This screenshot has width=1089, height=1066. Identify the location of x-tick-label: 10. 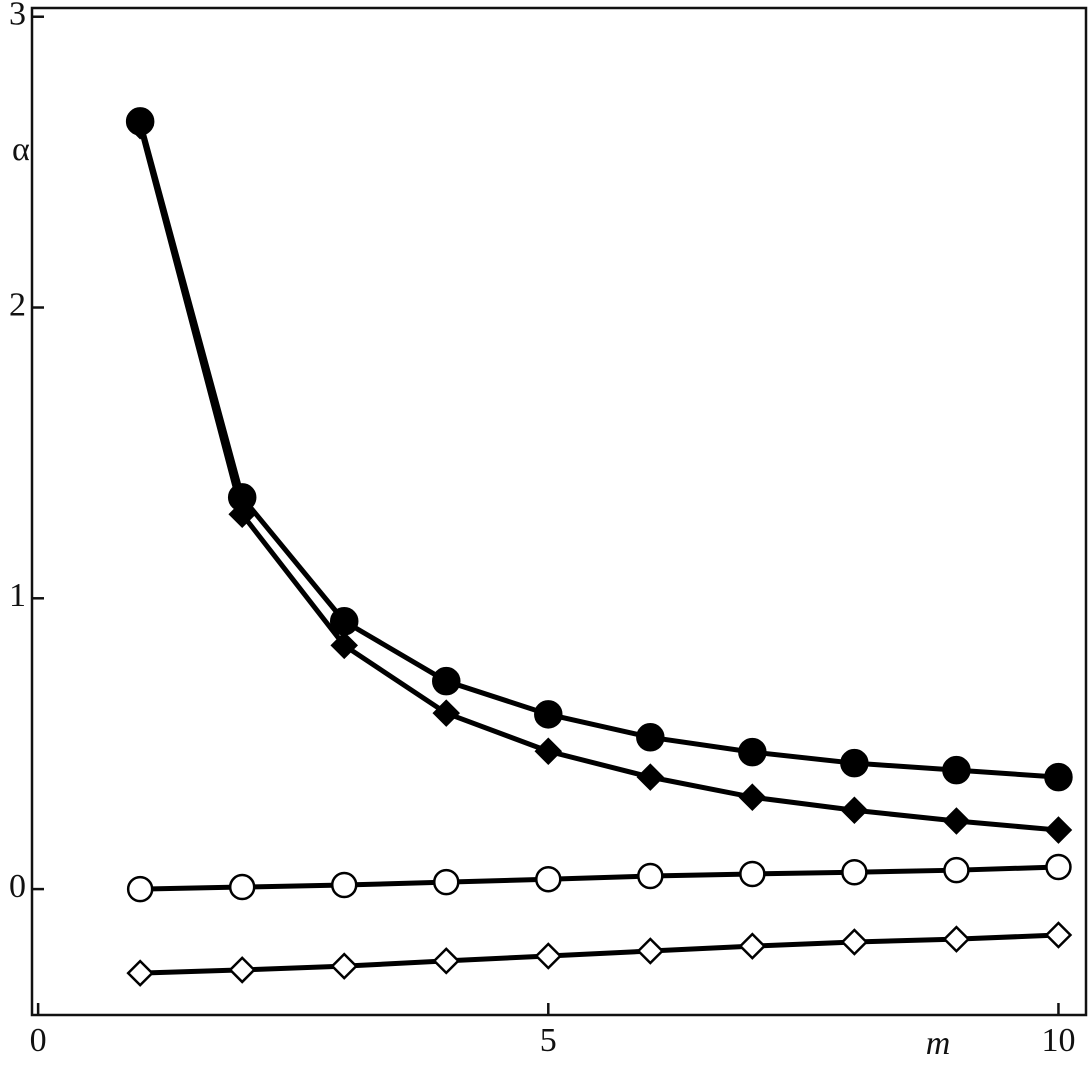
(1058, 1040).